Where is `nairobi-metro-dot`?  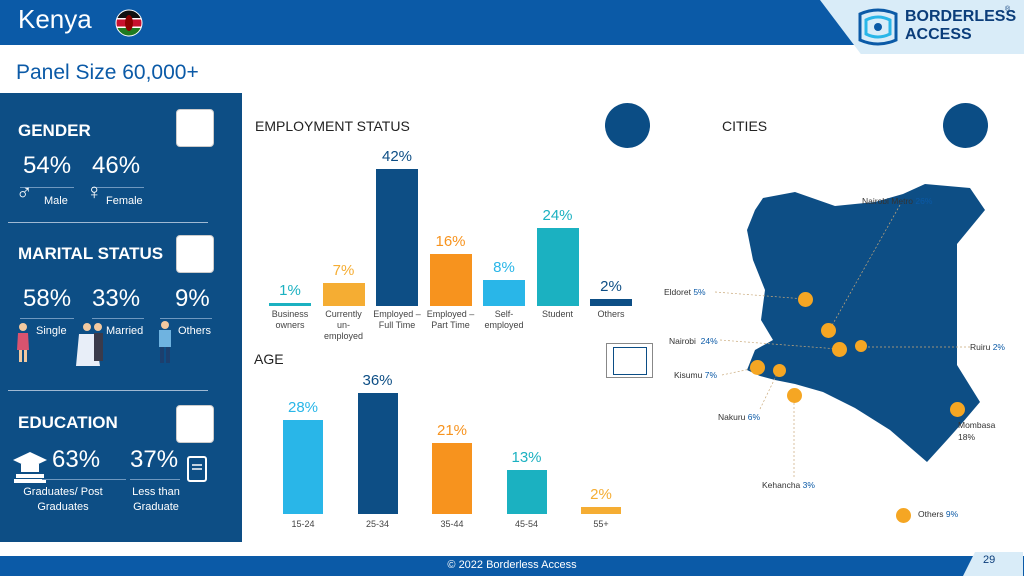 nairobi-metro-dot is located at coordinates (828, 330).